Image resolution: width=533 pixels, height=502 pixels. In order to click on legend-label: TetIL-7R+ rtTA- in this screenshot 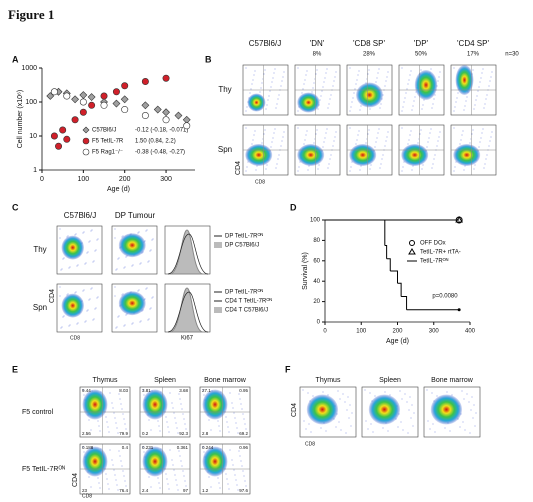, I will do `click(440, 253)`.